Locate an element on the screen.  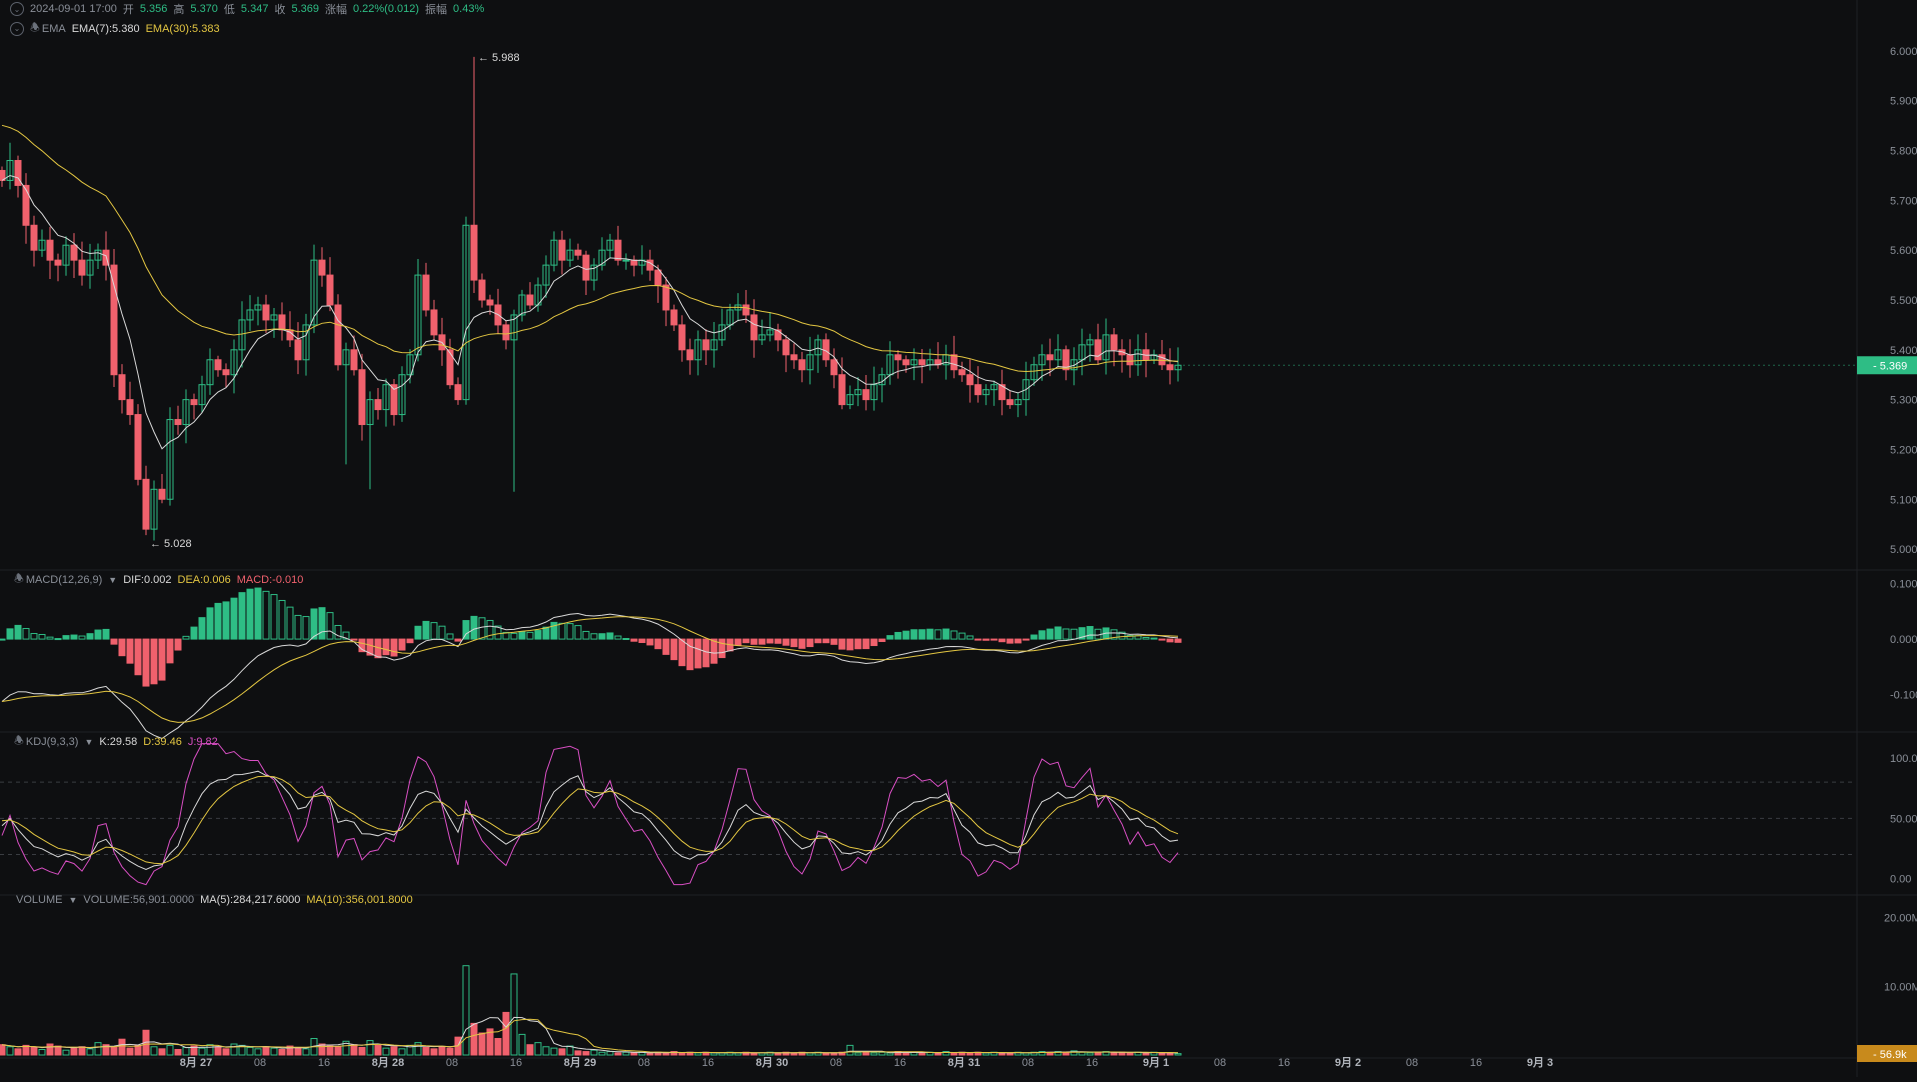
dea-value: DEA:0.006 is located at coordinates (204, 579).